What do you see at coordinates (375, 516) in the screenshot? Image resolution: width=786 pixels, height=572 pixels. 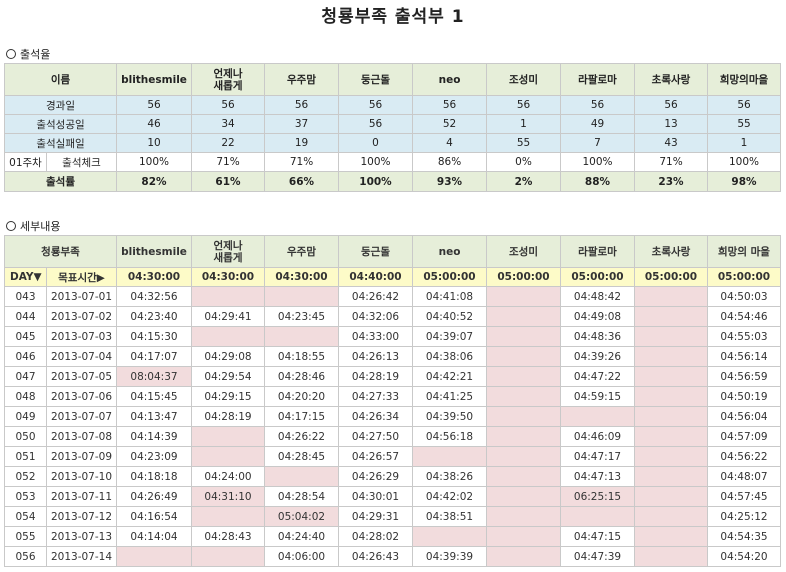 I see `check-in-time: 04:29:31` at bounding box center [375, 516].